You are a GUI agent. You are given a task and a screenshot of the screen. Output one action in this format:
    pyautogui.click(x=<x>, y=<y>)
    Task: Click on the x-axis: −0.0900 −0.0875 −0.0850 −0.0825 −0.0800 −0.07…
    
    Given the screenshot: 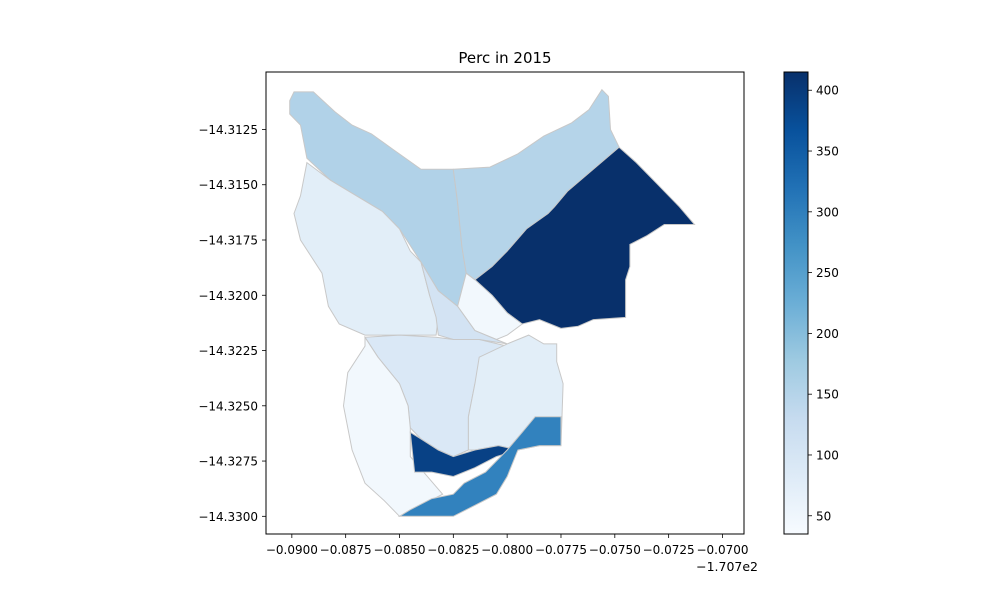 What is the action you would take?
    pyautogui.click(x=507, y=545)
    